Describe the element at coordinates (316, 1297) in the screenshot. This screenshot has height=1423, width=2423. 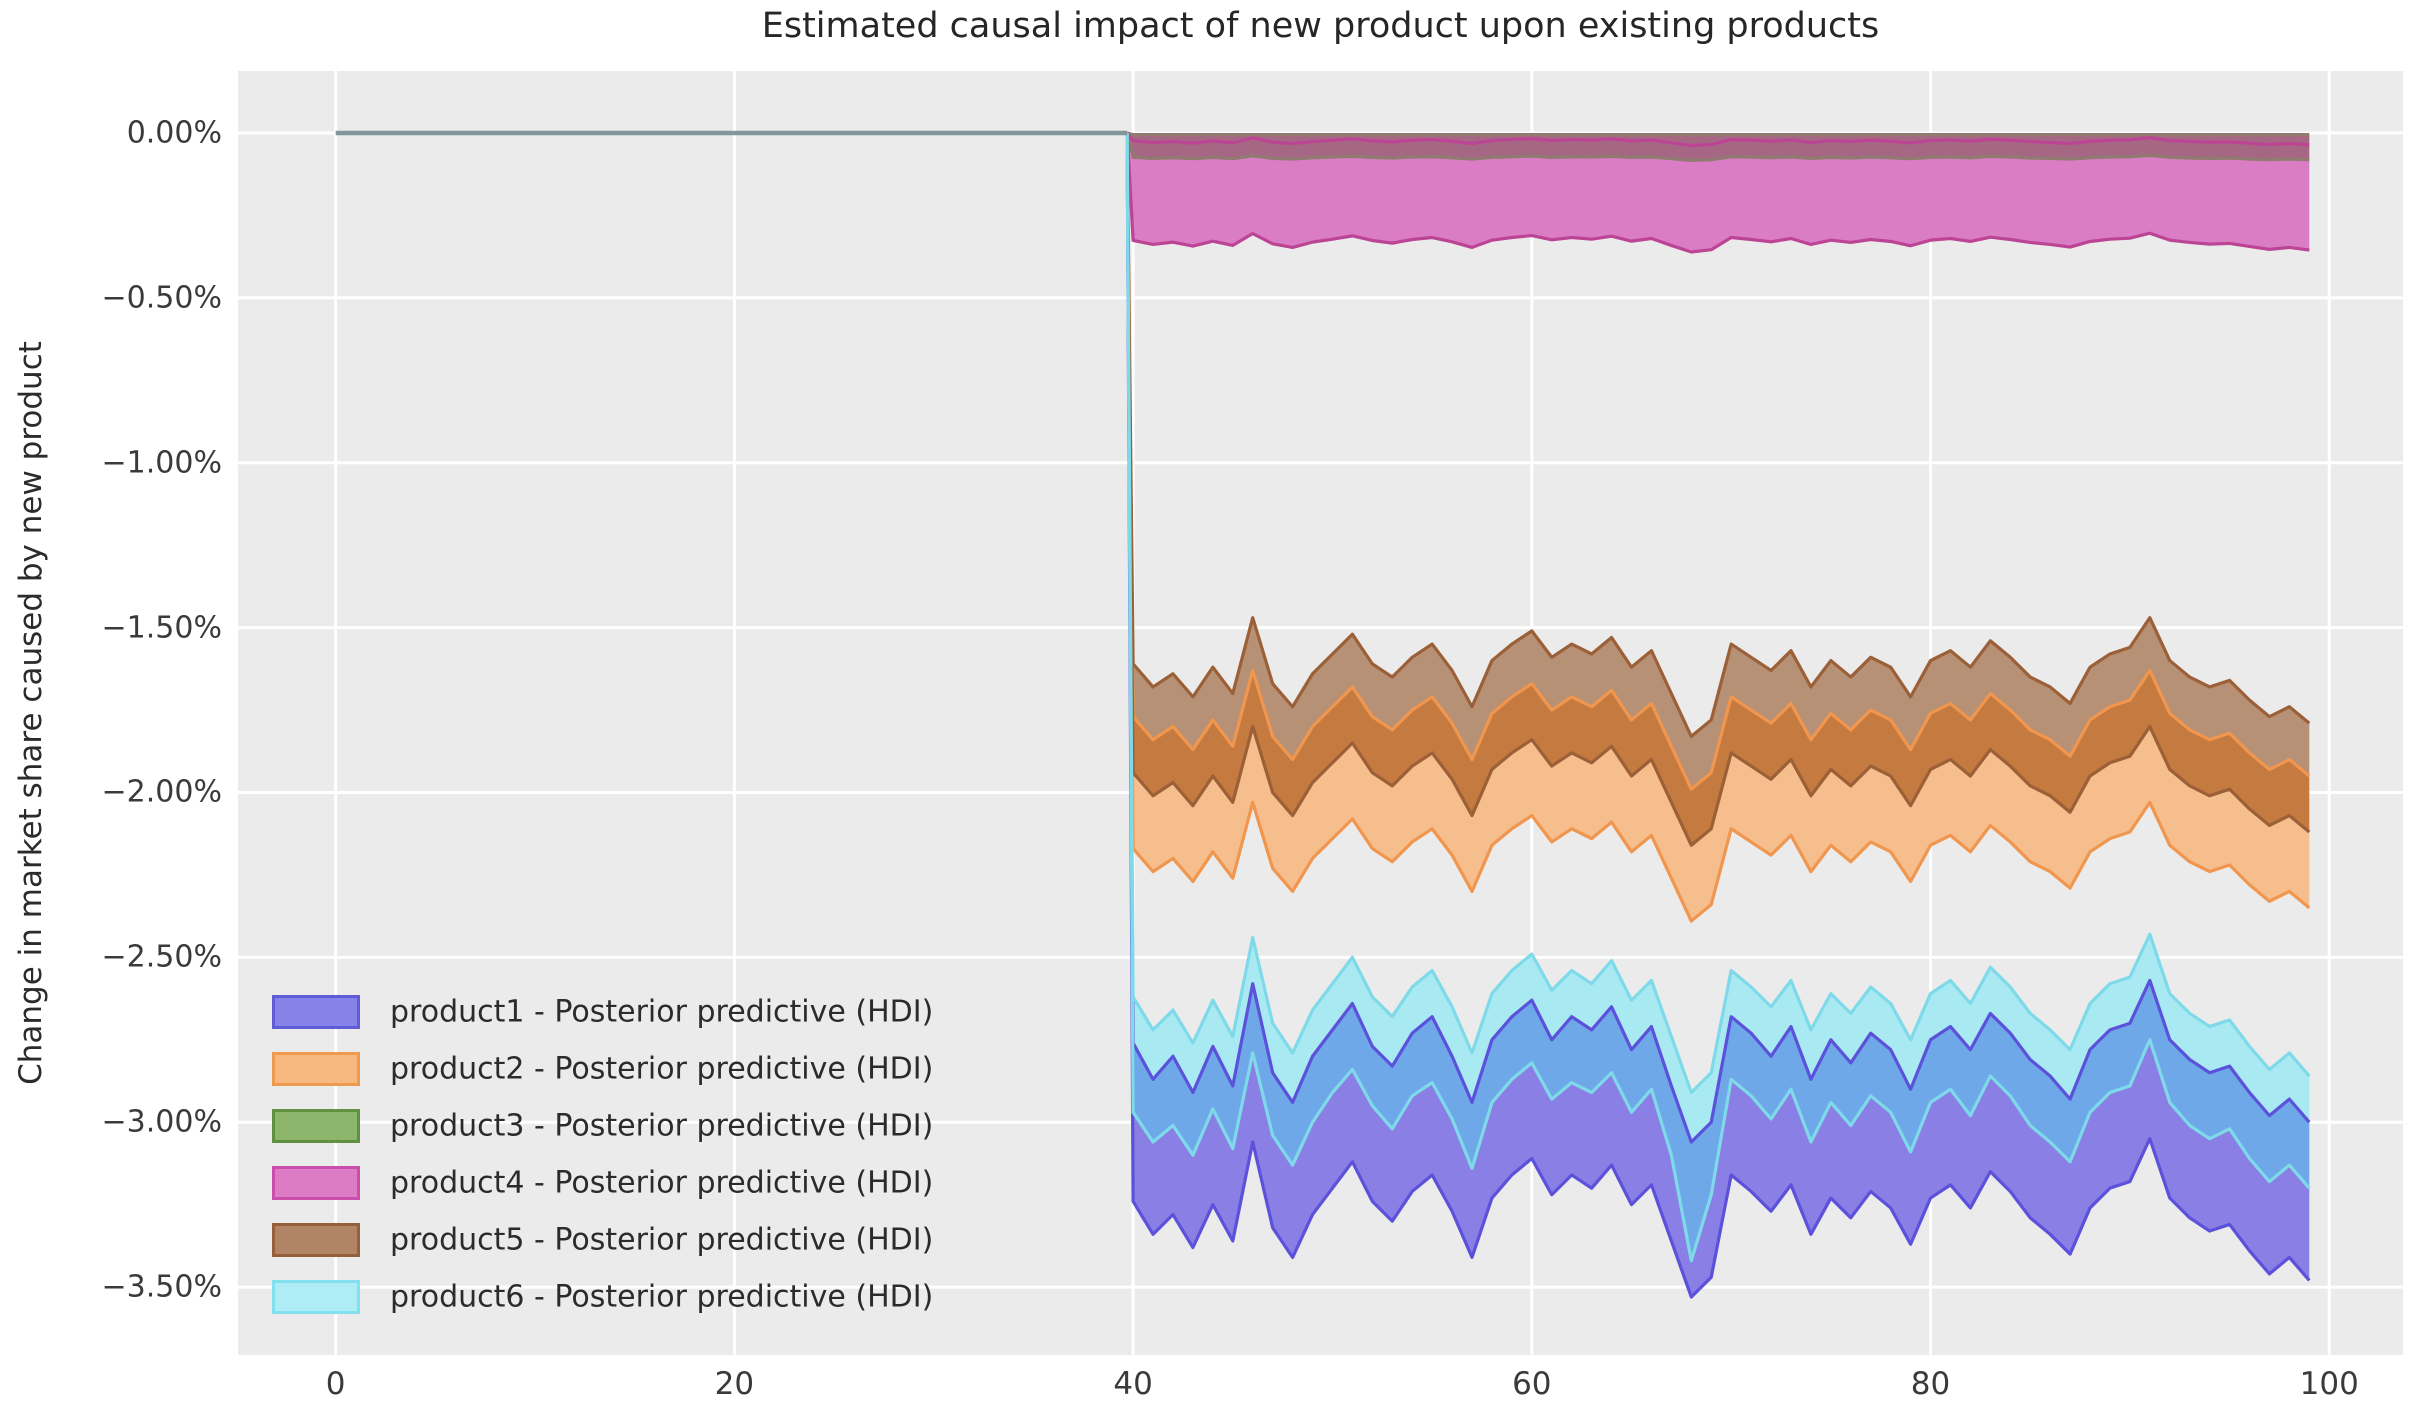
I see `legend-swatch-product6` at that location.